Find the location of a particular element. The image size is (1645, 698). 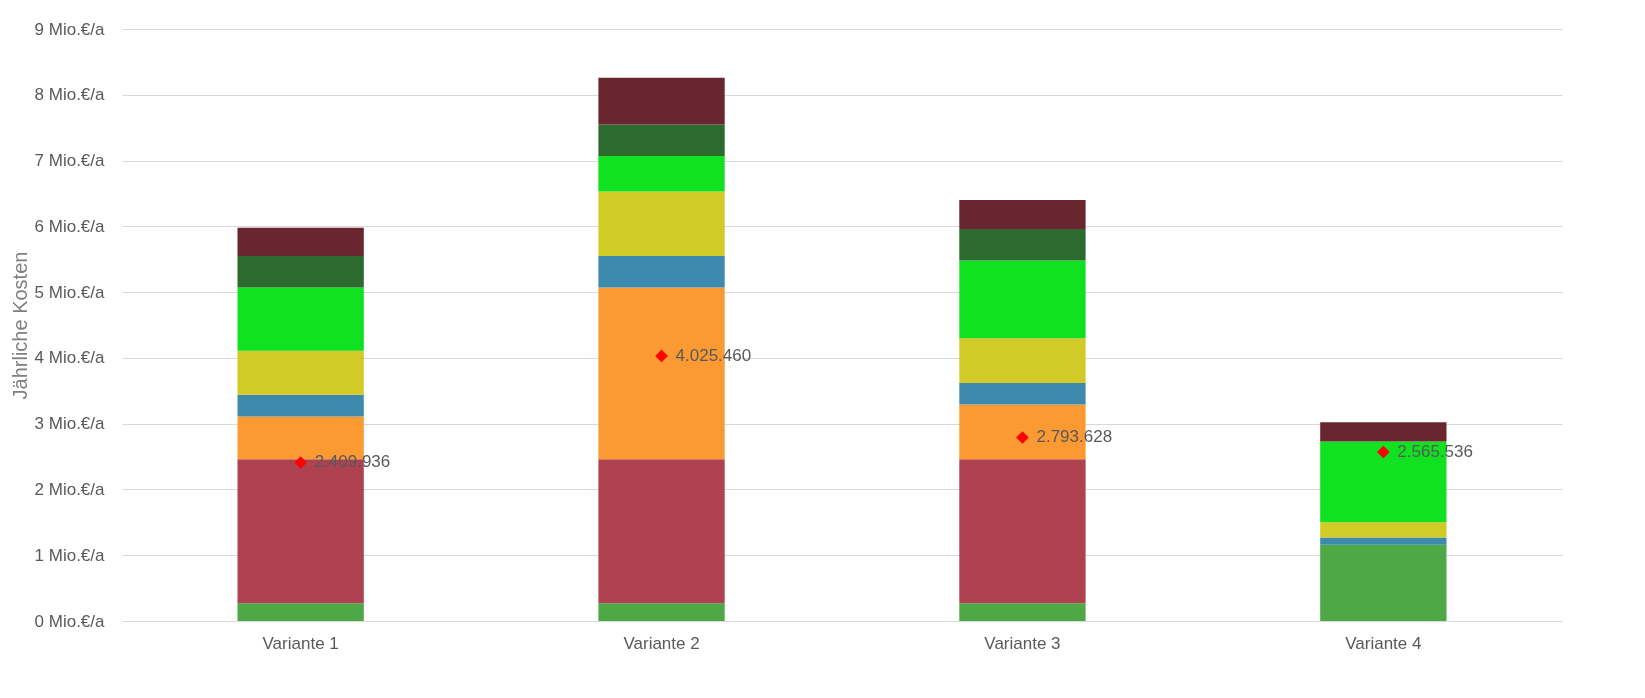

x-tick-label: Variante 2 is located at coordinates (661, 643).